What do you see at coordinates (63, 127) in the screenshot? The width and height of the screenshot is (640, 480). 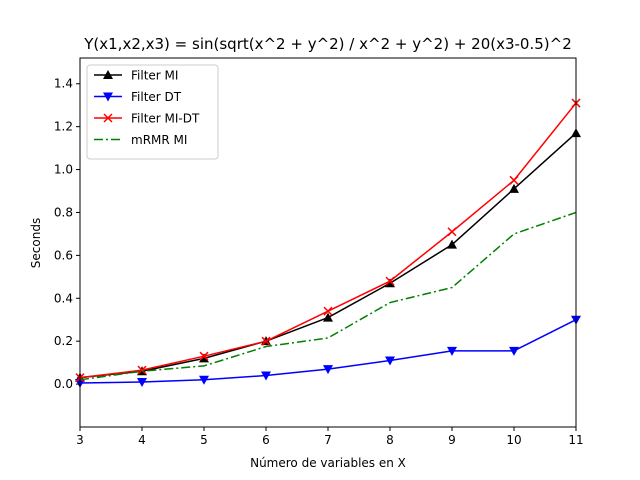 I see `y-tick-label: 1.2` at bounding box center [63, 127].